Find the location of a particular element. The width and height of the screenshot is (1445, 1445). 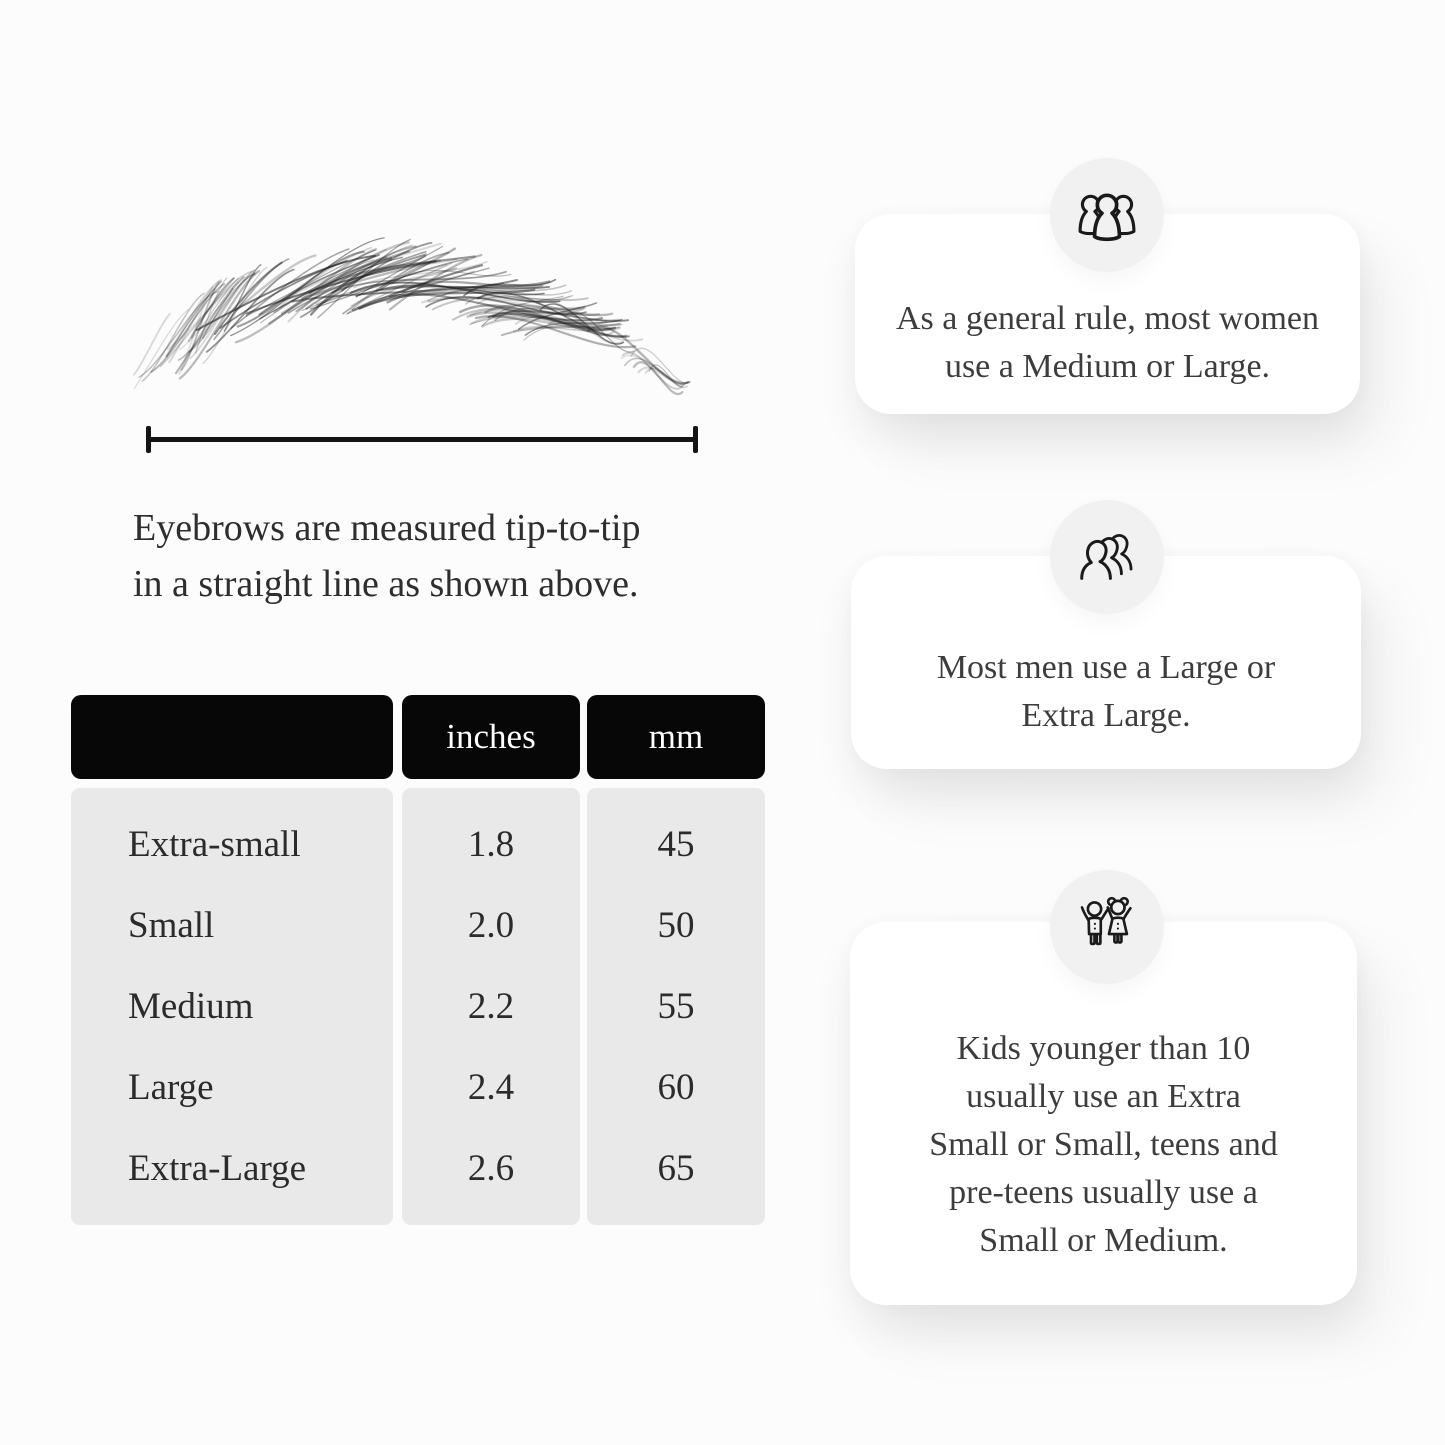

measurement-end-tick-left is located at coordinates (148, 439).